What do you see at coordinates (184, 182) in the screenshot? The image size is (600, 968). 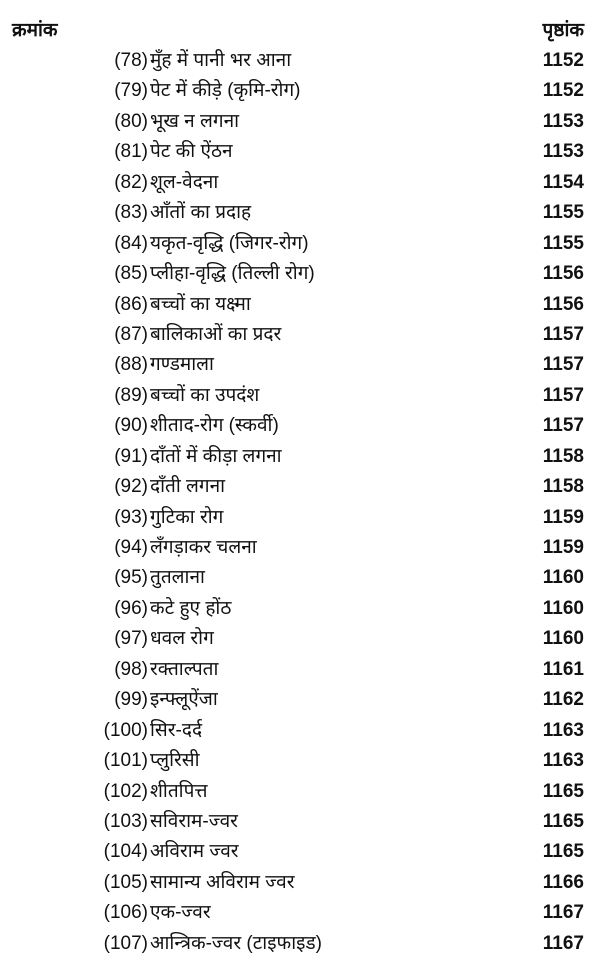 I see `entry-title: शूल-वेदना` at bounding box center [184, 182].